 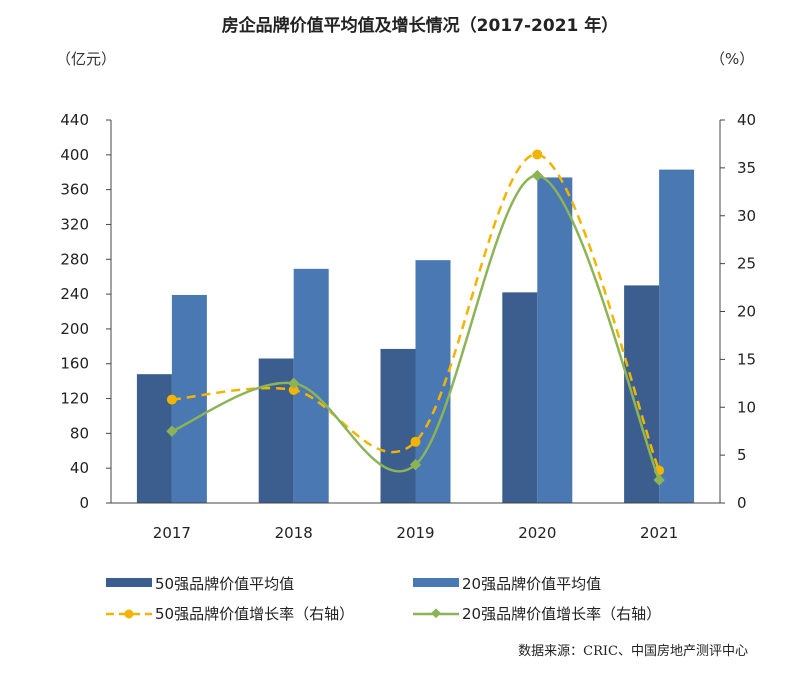 What do you see at coordinates (415, 441) in the screenshot?
I see `point-50-growth-2019` at bounding box center [415, 441].